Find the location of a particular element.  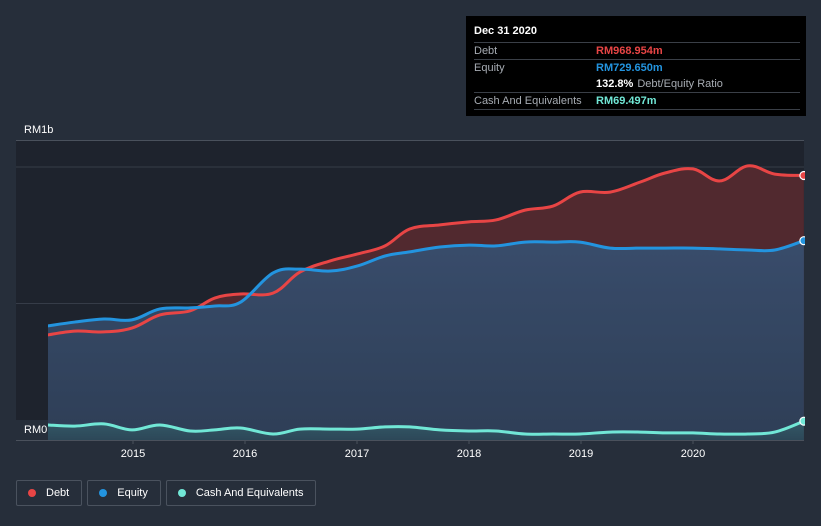

tooltip-equity-value: RM729.650m is located at coordinates (629, 68).